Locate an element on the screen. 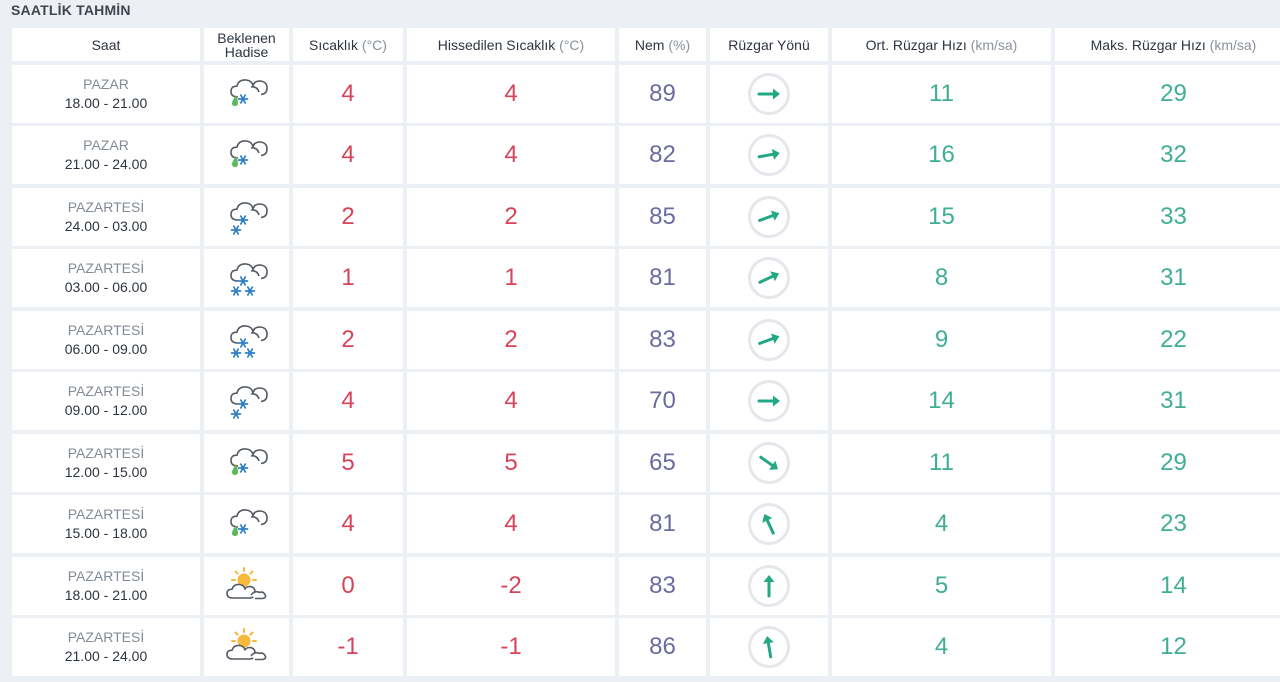 This screenshot has height=682, width=1280. header-maks-ruzgar-label: Maks. Rüzgar Hızı is located at coordinates (1148, 44).